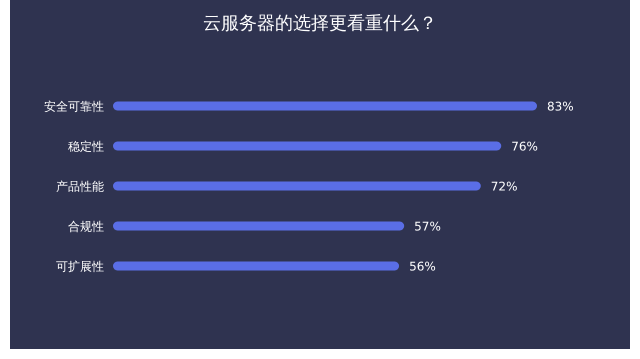 The width and height of the screenshot is (640, 359). I want to click on data-label: 56%, so click(422, 267).